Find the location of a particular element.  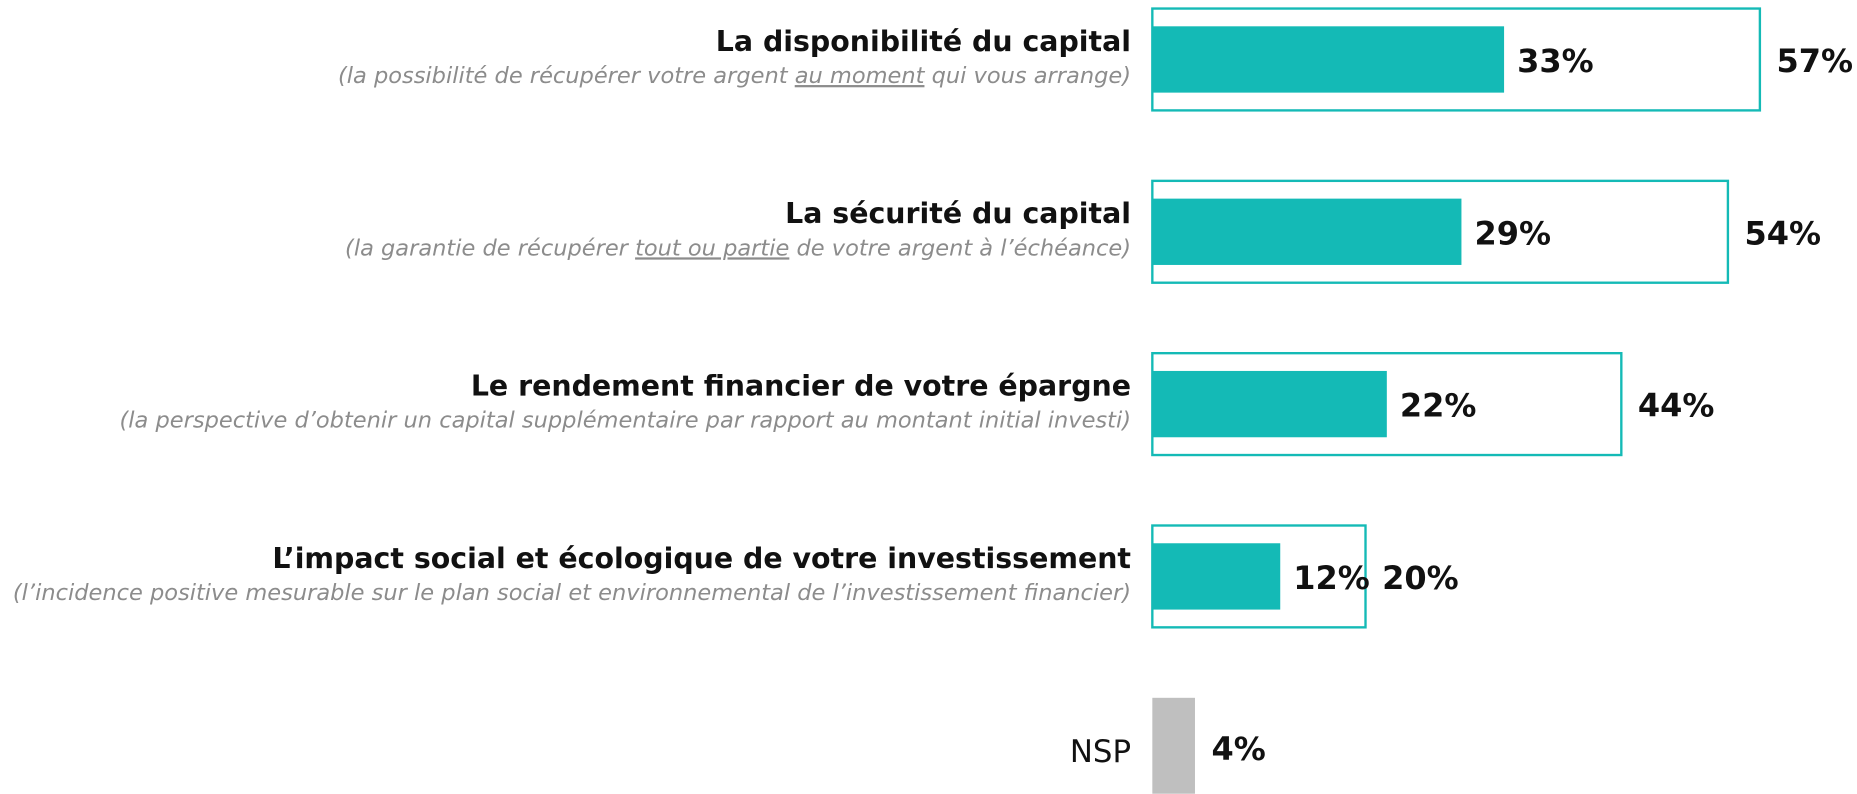

subtitle-part: tout ou partie is located at coordinates (712, 248).